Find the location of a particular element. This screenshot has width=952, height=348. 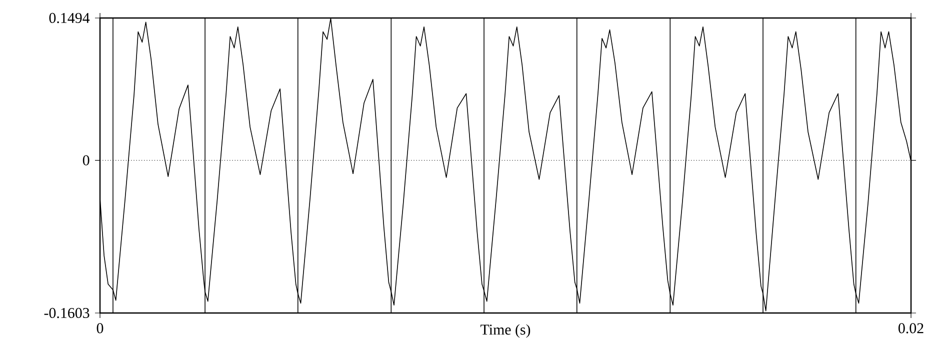

y-tick-label: 0 is located at coordinates (86, 160).